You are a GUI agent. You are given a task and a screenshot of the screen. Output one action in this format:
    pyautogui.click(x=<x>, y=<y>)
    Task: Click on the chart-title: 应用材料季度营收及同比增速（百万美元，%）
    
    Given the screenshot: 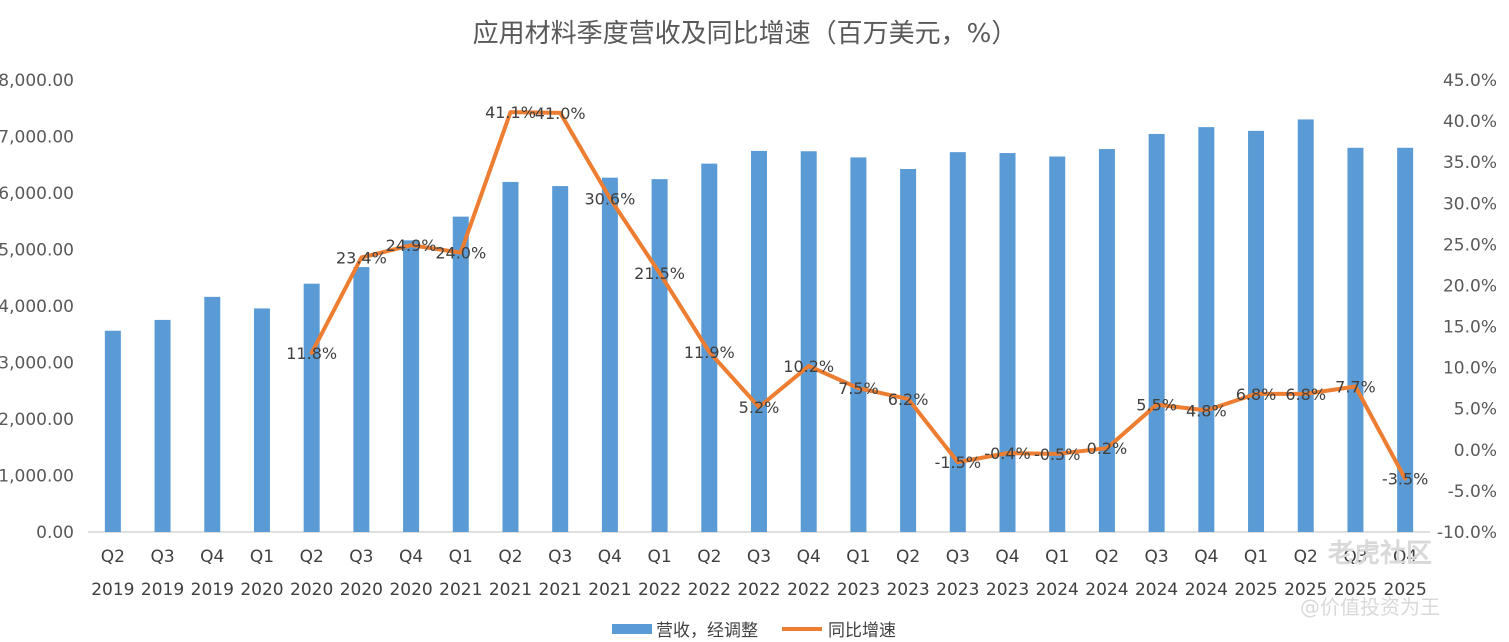 What is the action you would take?
    pyautogui.click(x=745, y=34)
    